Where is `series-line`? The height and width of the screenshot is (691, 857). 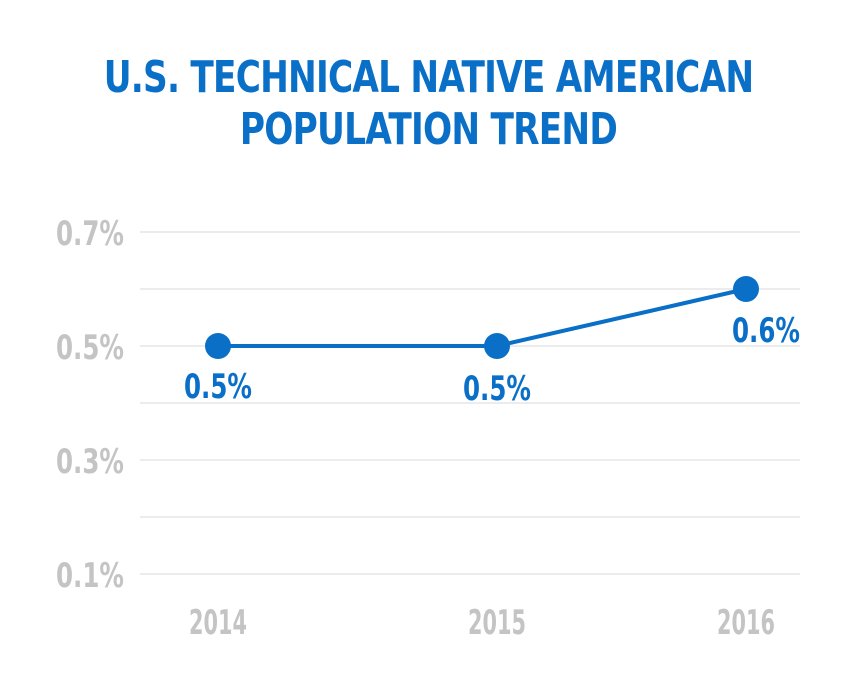 series-line is located at coordinates (482, 317).